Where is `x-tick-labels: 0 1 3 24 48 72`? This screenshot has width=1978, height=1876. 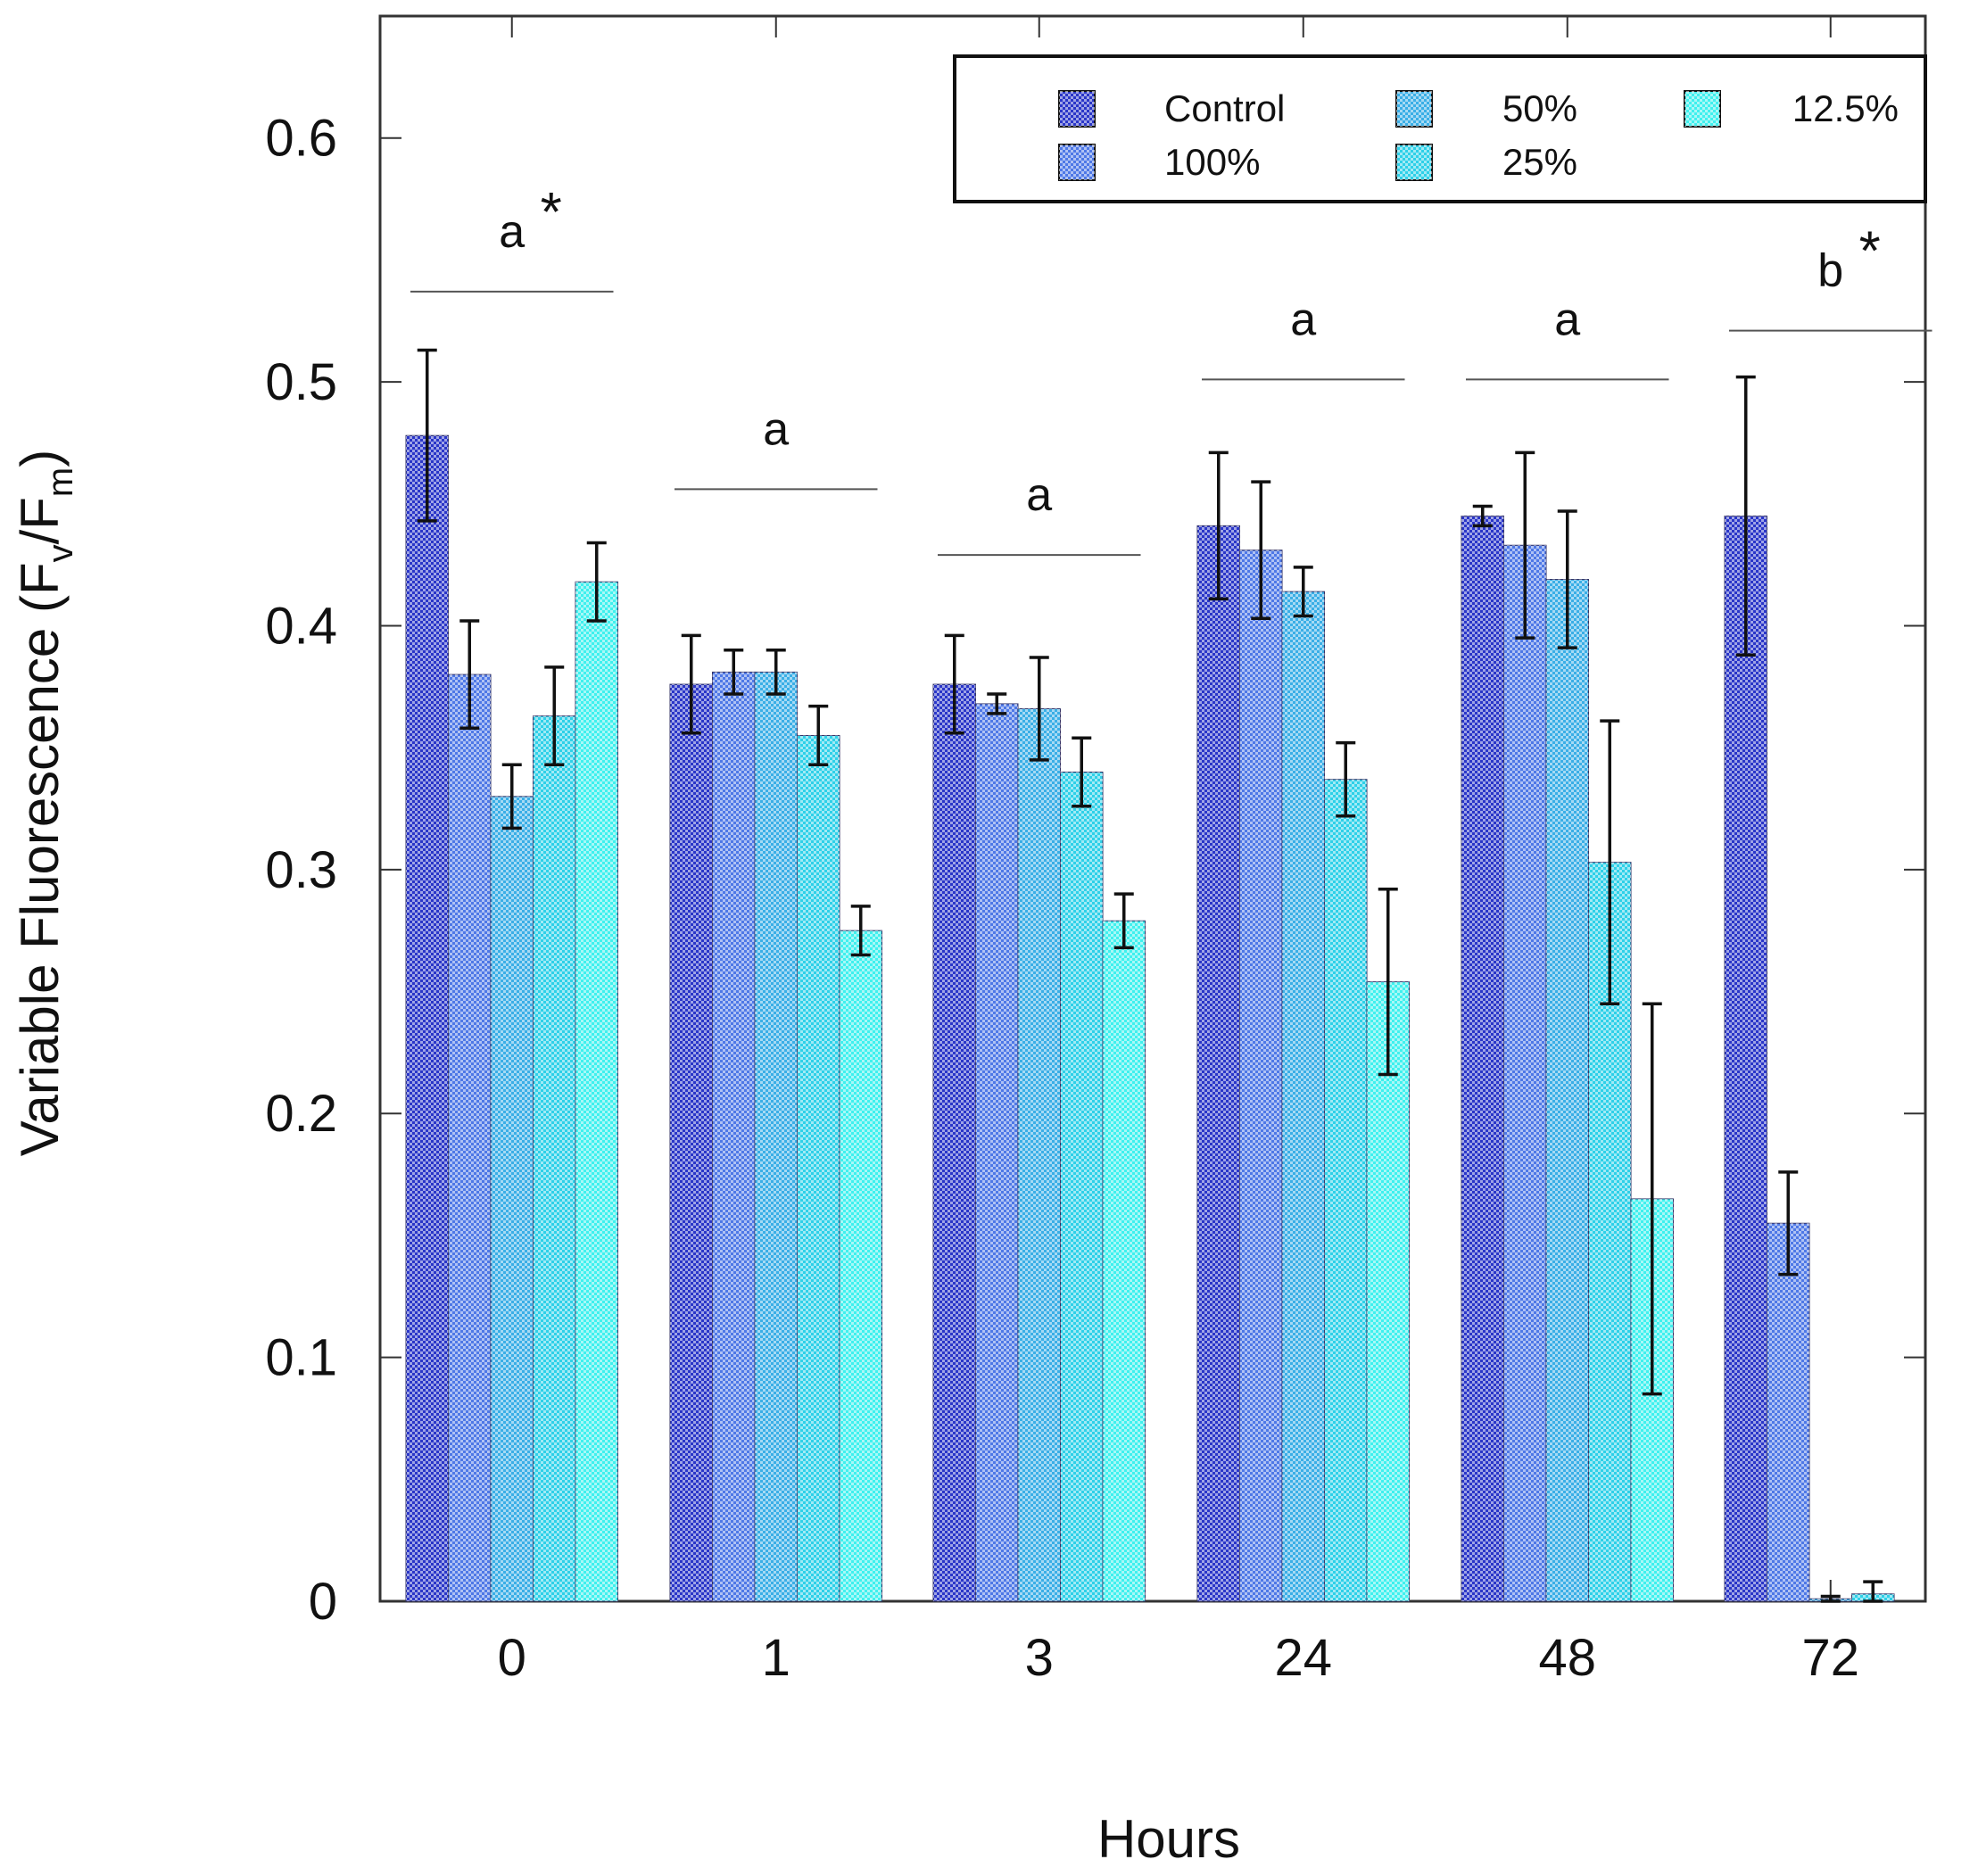
x-tick-labels: 0 1 3 24 48 72 is located at coordinates (1178, 1658).